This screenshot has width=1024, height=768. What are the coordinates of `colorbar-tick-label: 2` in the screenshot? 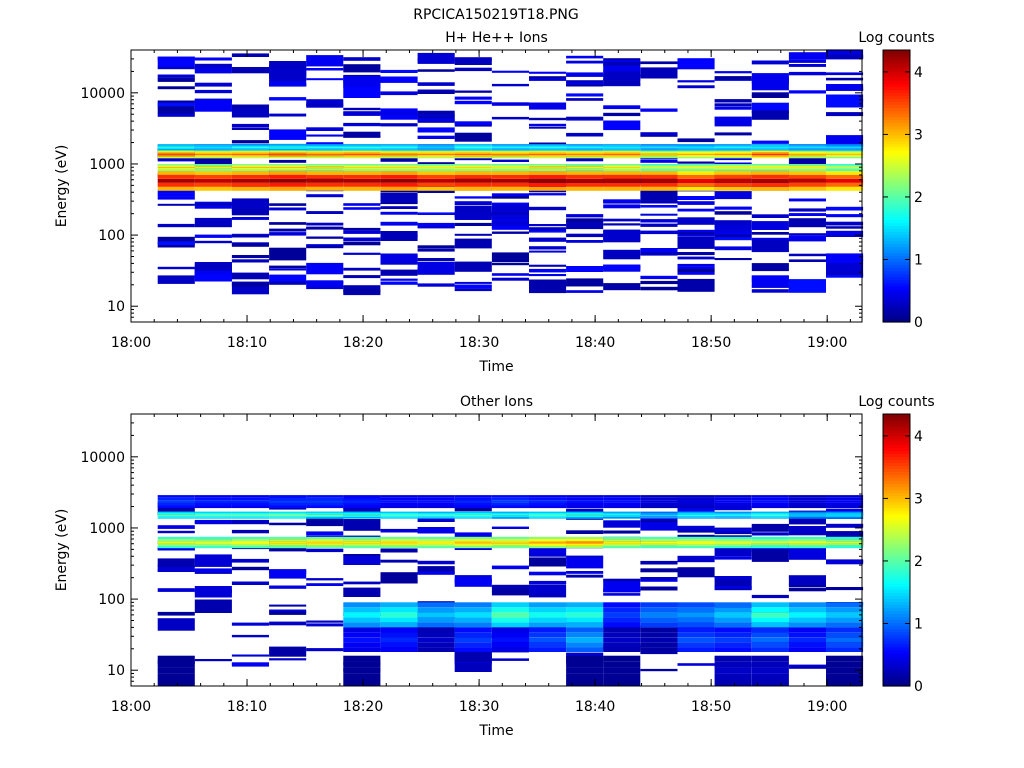 It's located at (918, 198).